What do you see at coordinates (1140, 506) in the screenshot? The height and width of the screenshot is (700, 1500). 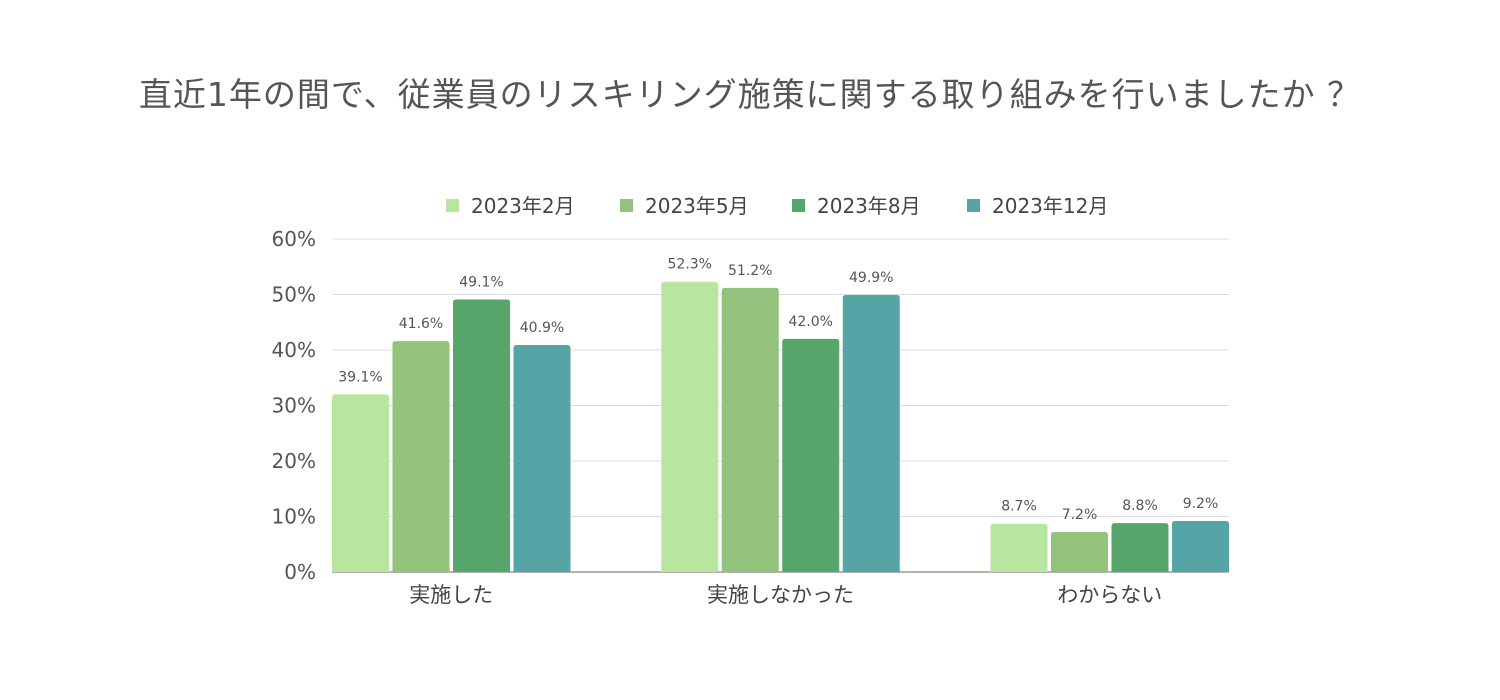 I see `data-label: 8.8%` at bounding box center [1140, 506].